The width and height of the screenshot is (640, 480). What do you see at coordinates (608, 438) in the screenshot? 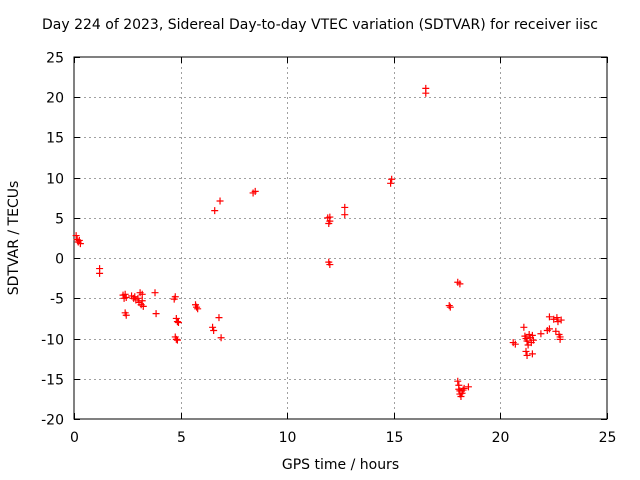
I see `x-tick-label: 25` at bounding box center [608, 438].